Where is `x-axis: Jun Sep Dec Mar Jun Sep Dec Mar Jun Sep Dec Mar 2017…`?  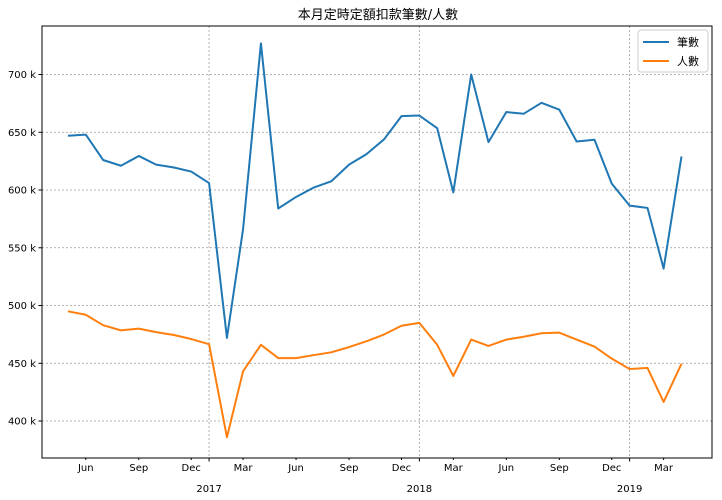 x-axis: Jun Sep Dec Mar Jun Sep Dec Mar Jun Sep Dec Mar 2017… is located at coordinates (375, 476).